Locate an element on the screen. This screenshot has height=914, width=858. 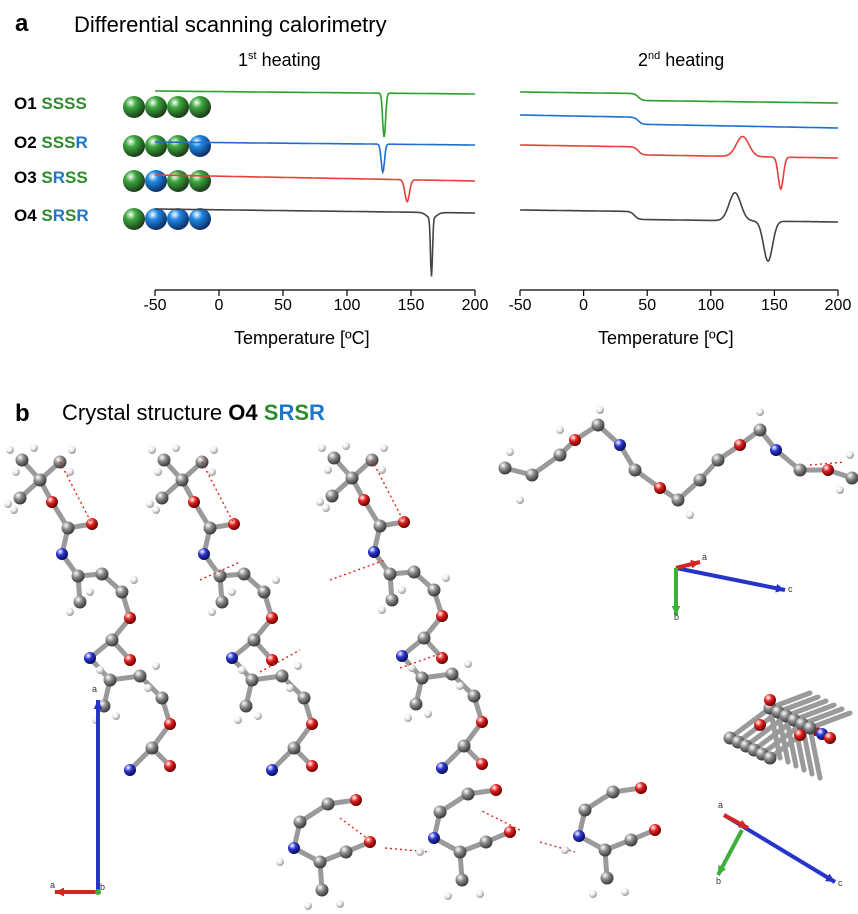
sample-label: O2 SSSR is located at coordinates (51, 142).